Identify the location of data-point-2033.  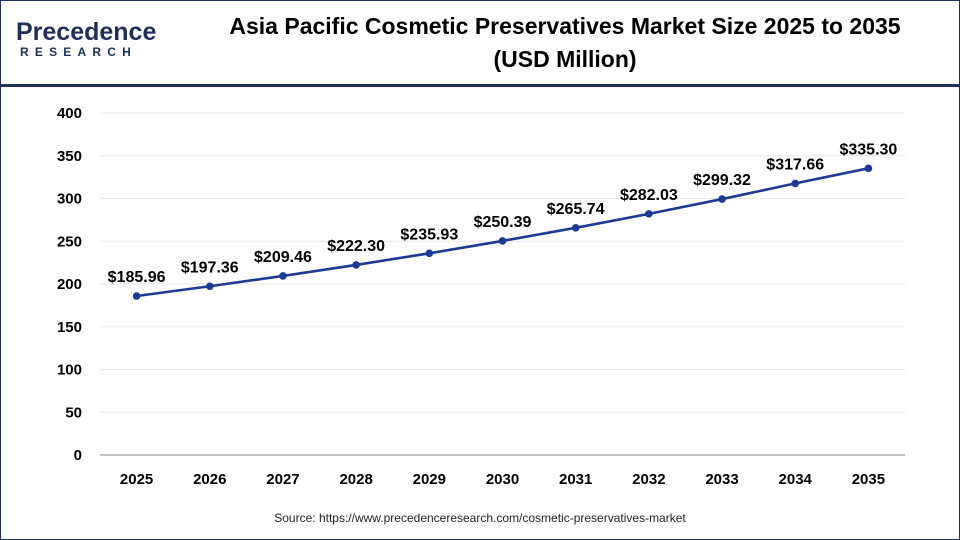
(722, 199).